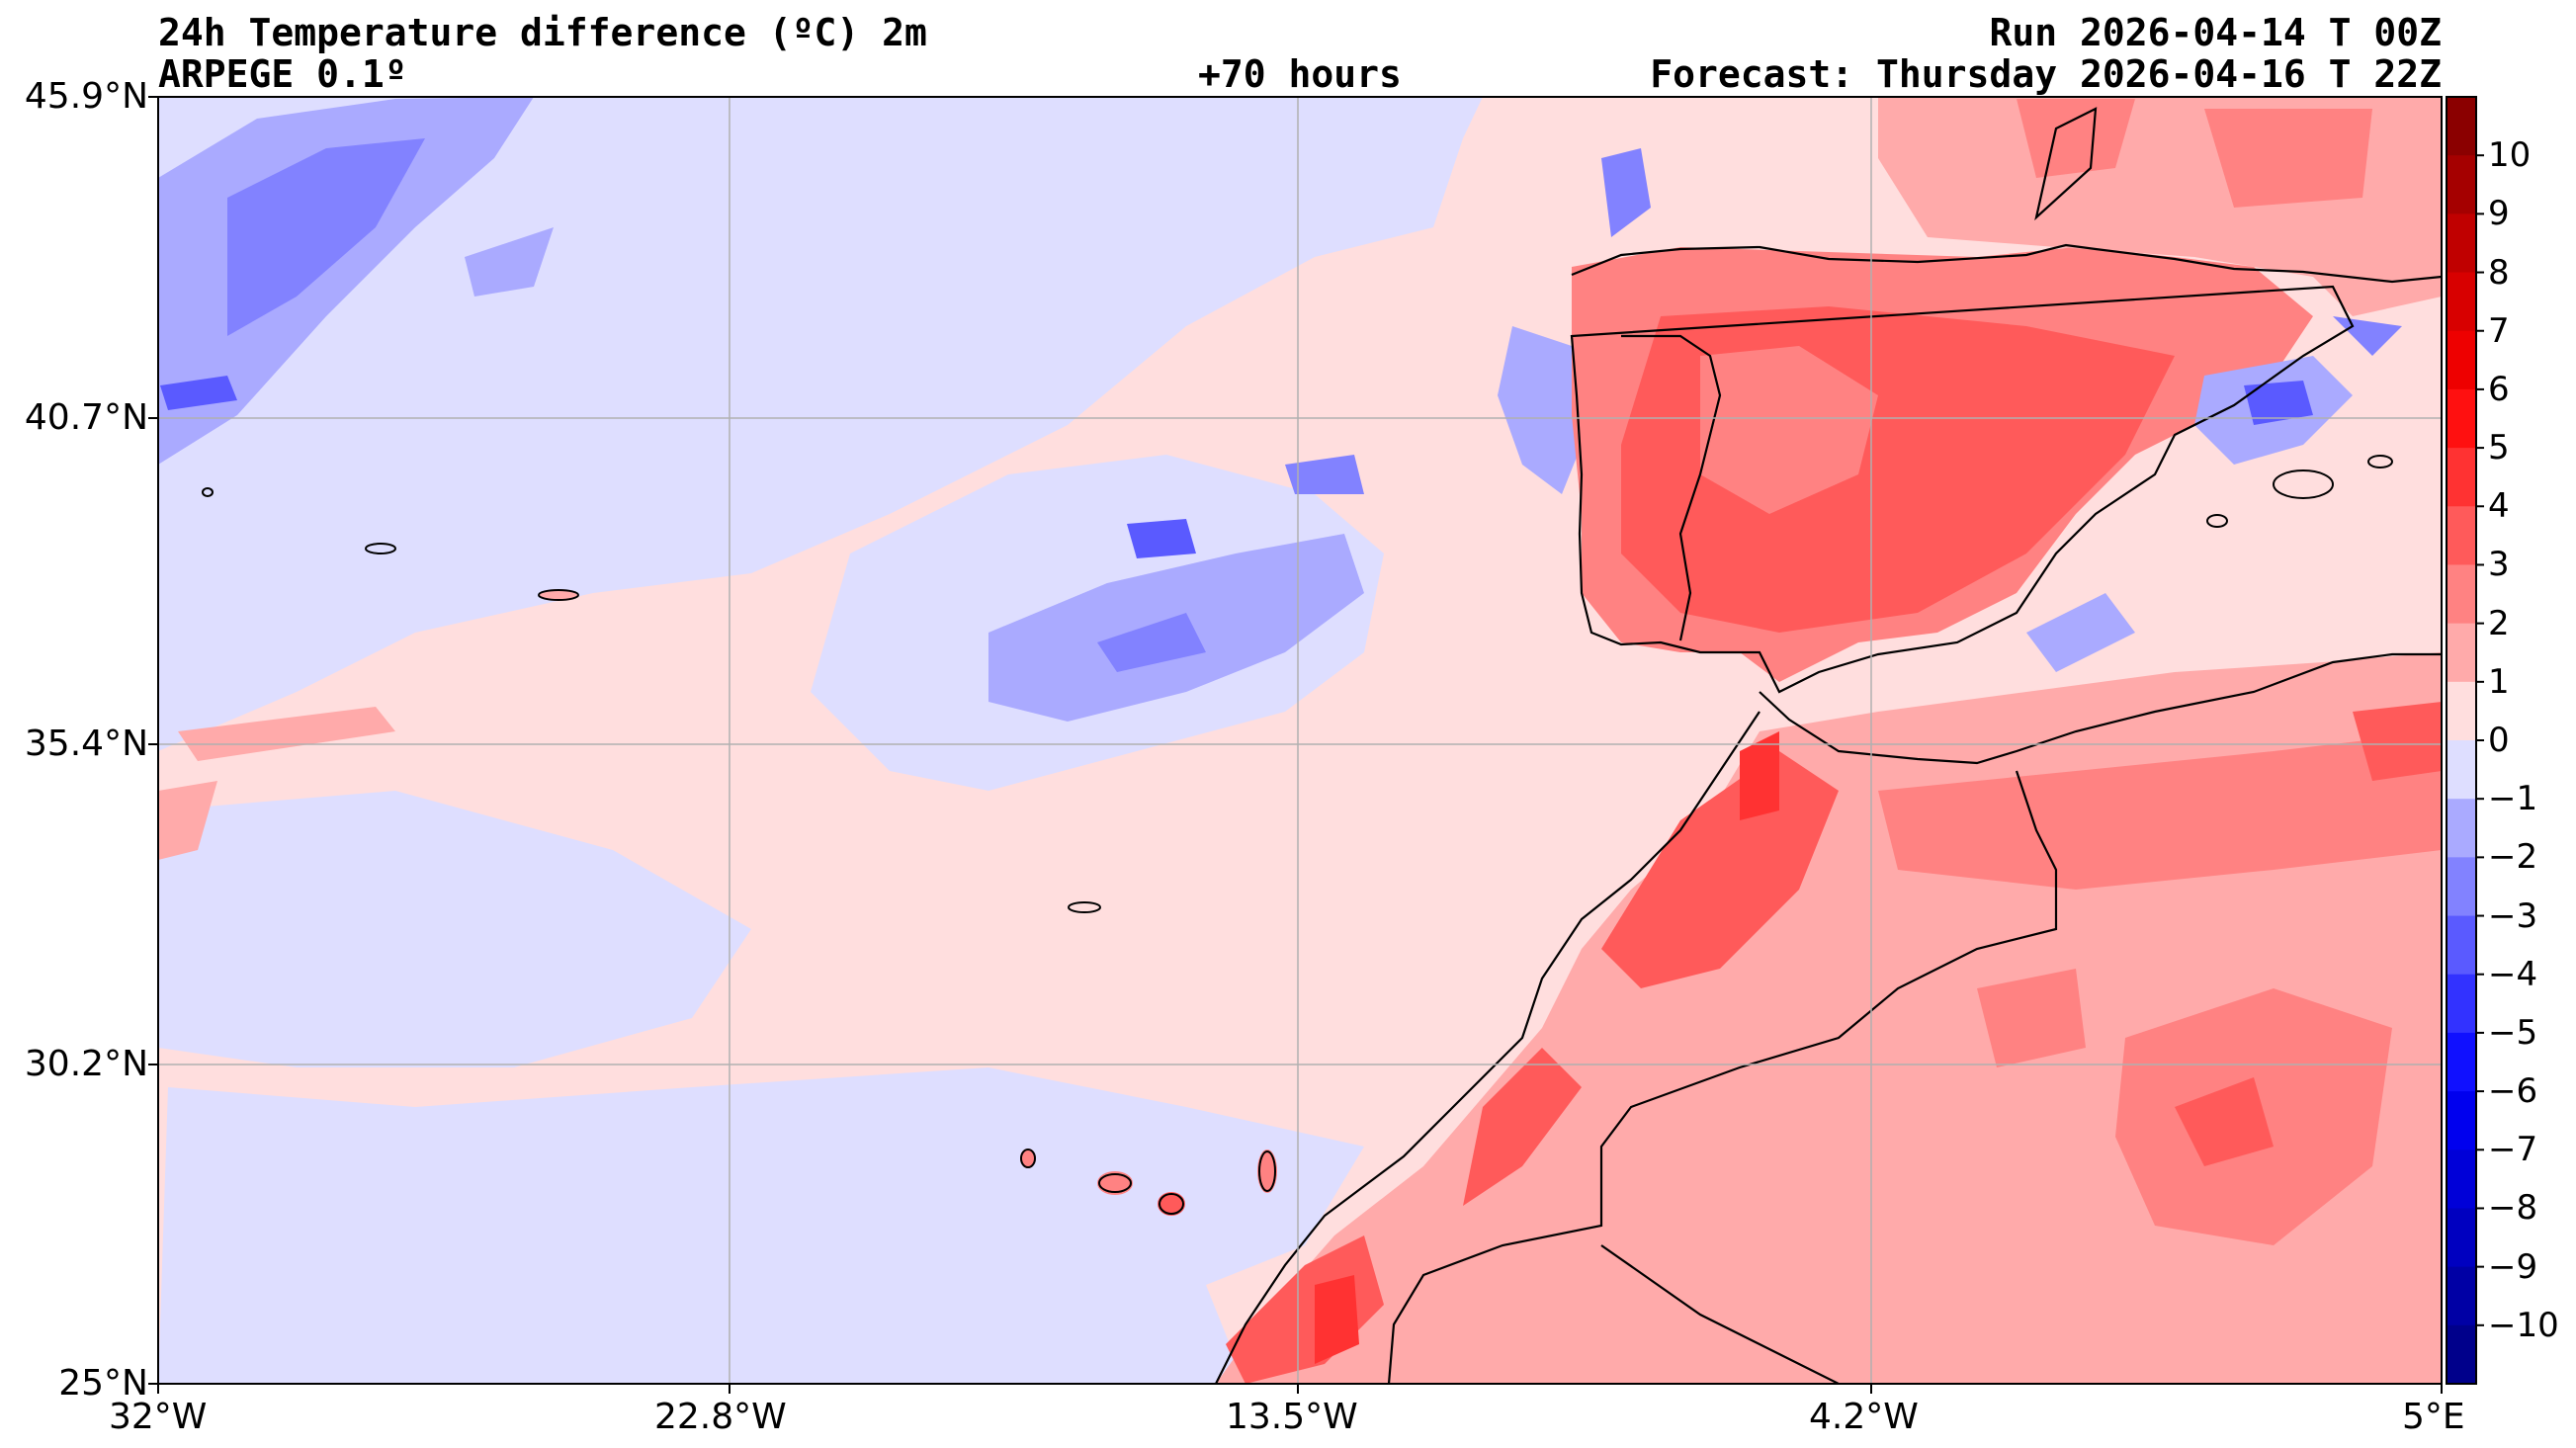  Describe the element at coordinates (2499, 448) in the screenshot. I see `colorbar-tick-label: 5` at that location.